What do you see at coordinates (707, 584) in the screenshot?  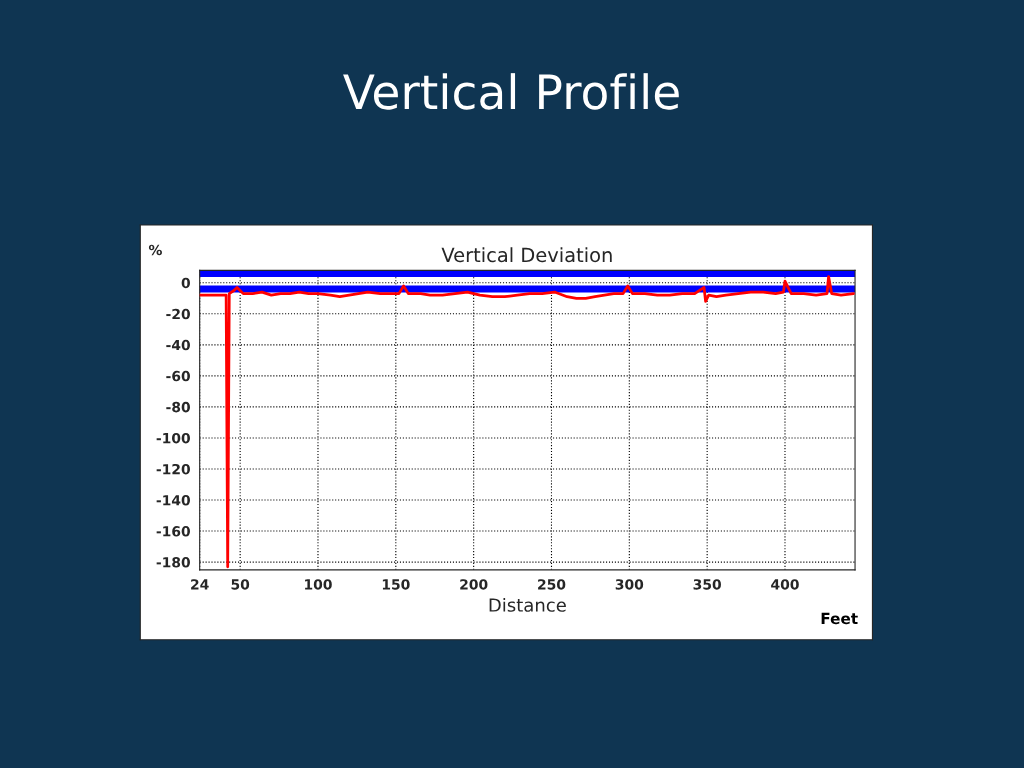 I see `x-tick-label: 350` at bounding box center [707, 584].